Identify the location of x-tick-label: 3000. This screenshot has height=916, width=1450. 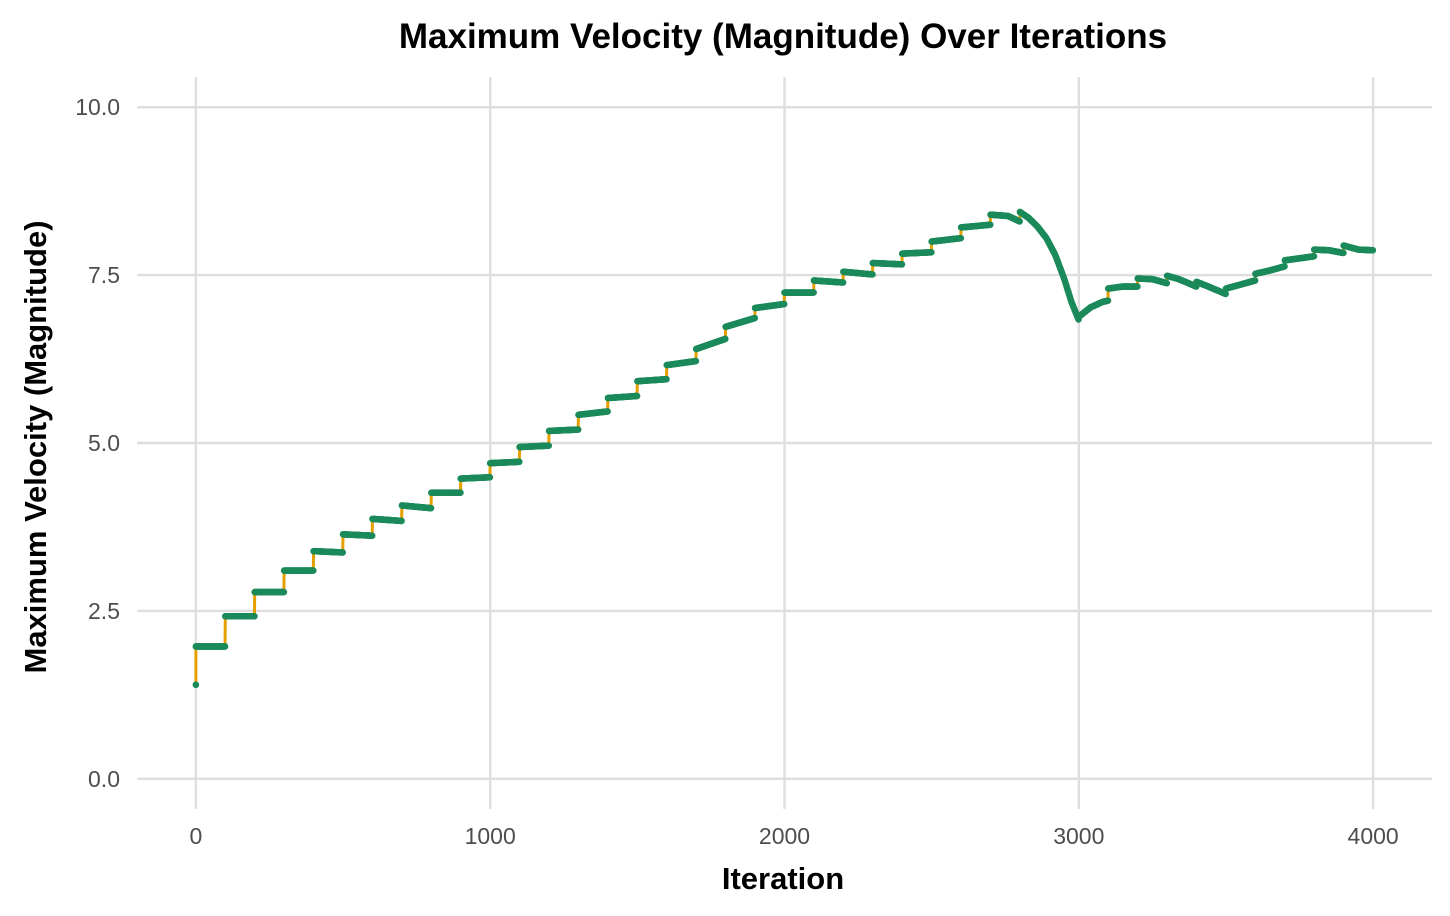
(1078, 836).